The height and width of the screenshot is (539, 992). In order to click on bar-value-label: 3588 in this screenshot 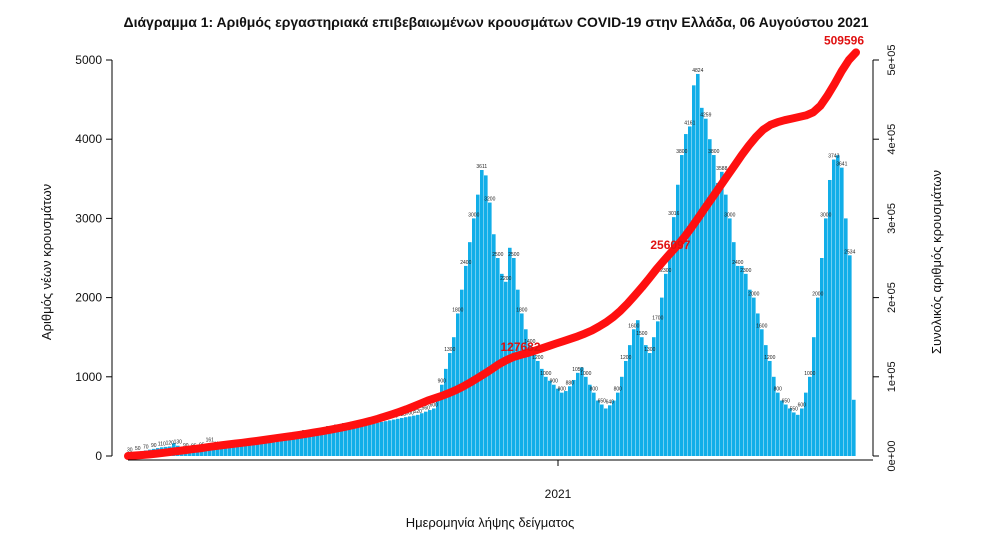, I will do `click(721, 169)`.